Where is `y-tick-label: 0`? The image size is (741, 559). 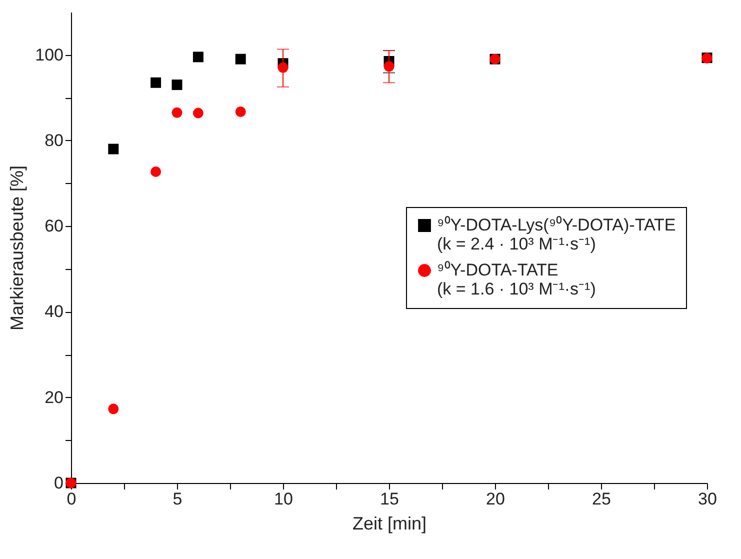 y-tick-label: 0 is located at coordinates (59, 483).